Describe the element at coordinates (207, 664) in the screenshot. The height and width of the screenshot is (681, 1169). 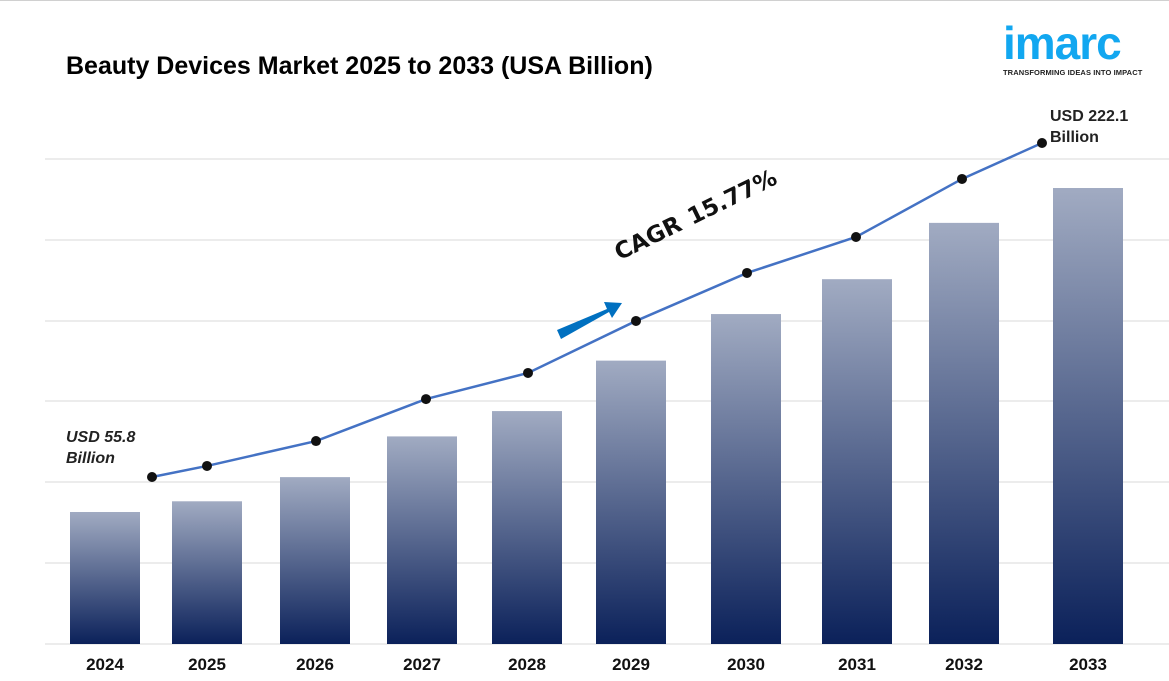
I see `x-tick-label: 2025` at that location.